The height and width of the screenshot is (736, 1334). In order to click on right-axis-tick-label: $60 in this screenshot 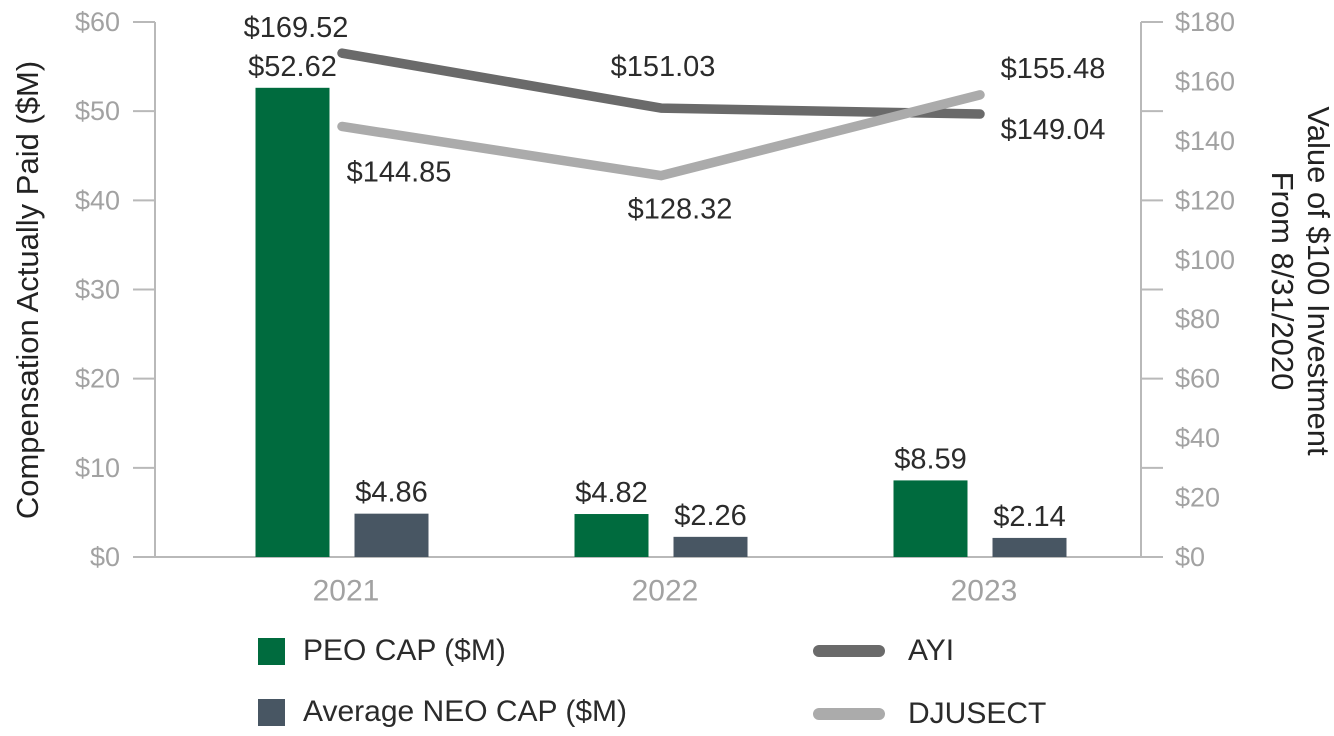, I will do `click(1197, 379)`.